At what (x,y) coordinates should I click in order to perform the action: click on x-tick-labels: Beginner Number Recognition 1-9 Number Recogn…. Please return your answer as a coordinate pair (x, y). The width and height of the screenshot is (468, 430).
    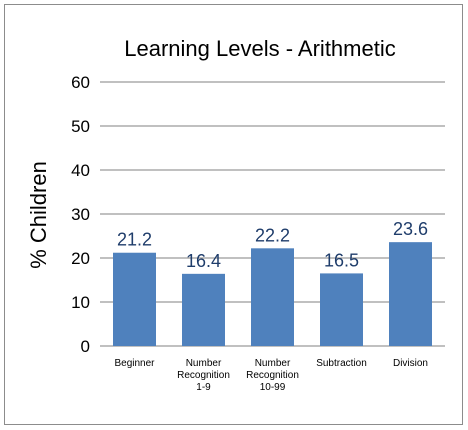
    Looking at the image, I should click on (271, 375).